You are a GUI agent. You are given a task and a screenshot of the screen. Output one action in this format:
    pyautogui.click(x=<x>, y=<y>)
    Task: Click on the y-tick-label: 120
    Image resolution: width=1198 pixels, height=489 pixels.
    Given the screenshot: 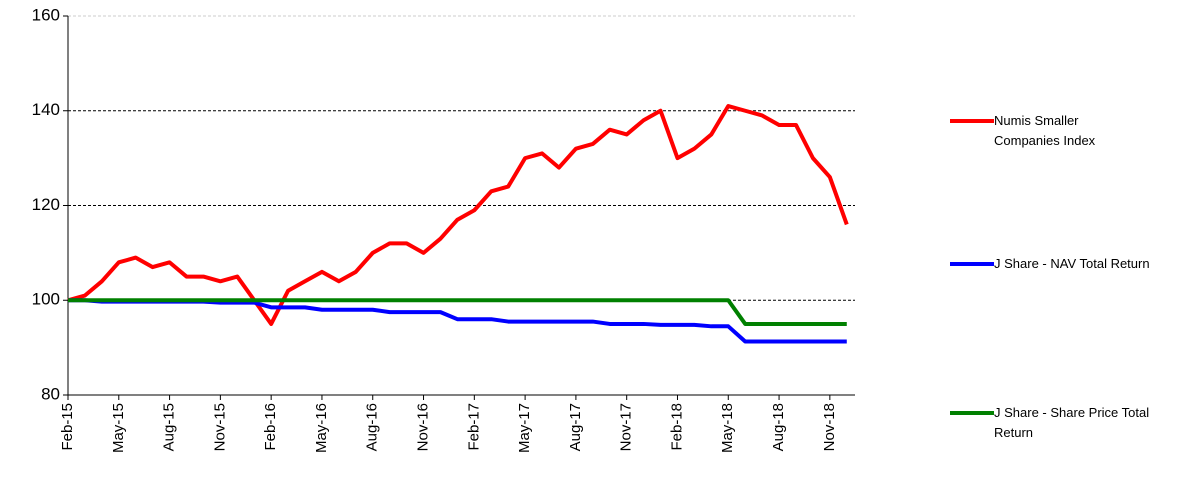 What is the action you would take?
    pyautogui.click(x=46, y=204)
    